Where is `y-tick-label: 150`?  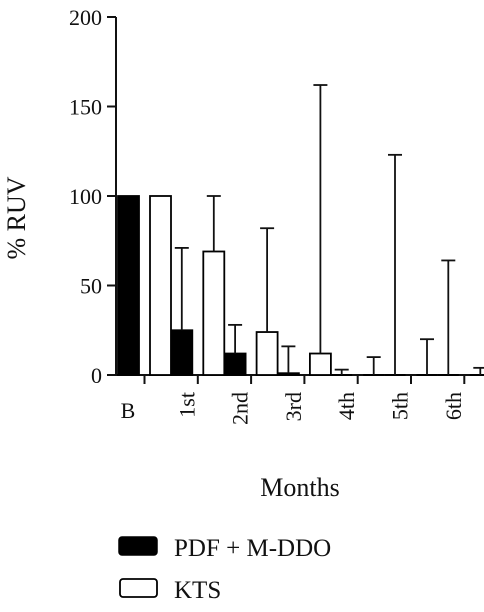
y-tick-label: 150 is located at coordinates (85, 107).